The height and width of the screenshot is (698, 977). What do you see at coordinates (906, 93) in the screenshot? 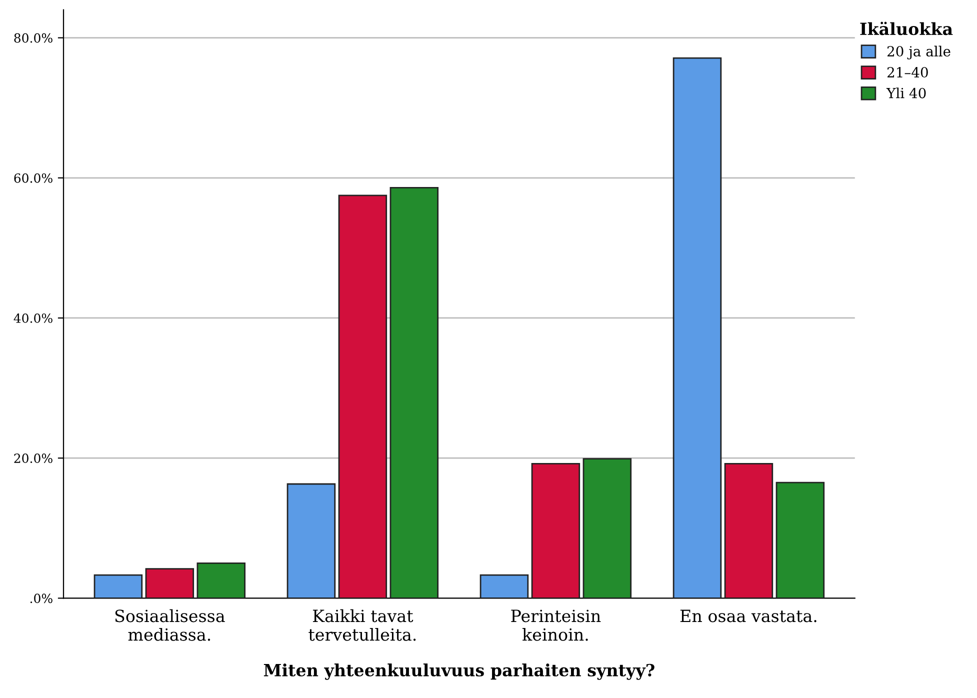
I see `legend-label: Yli 40` at bounding box center [906, 93].